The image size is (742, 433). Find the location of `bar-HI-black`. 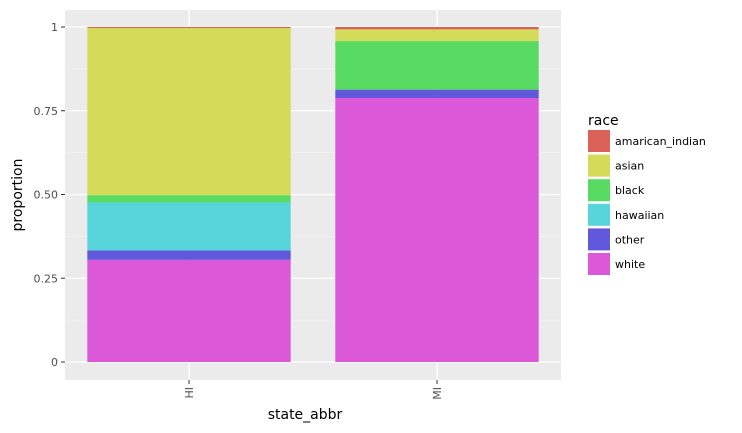

bar-HI-black is located at coordinates (189, 199).